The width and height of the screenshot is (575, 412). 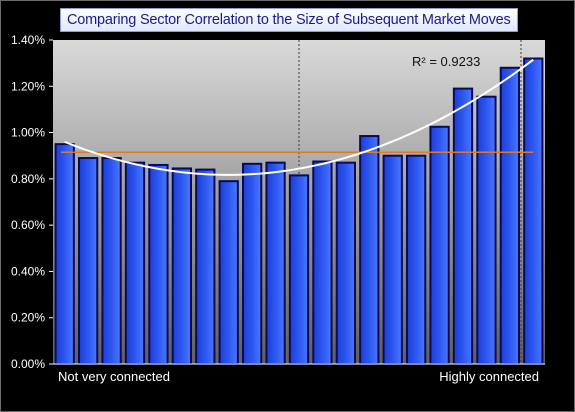 What do you see at coordinates (28, 86) in the screenshot?
I see `y-tick-label: 1.20%` at bounding box center [28, 86].